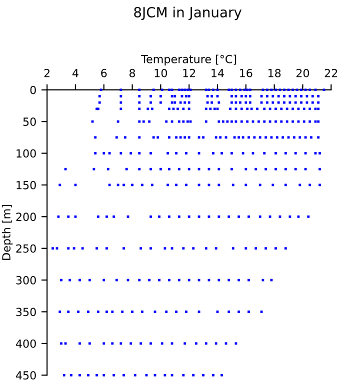 The image size is (341, 384). I want to click on y-tick-label: 200, so click(26, 217).